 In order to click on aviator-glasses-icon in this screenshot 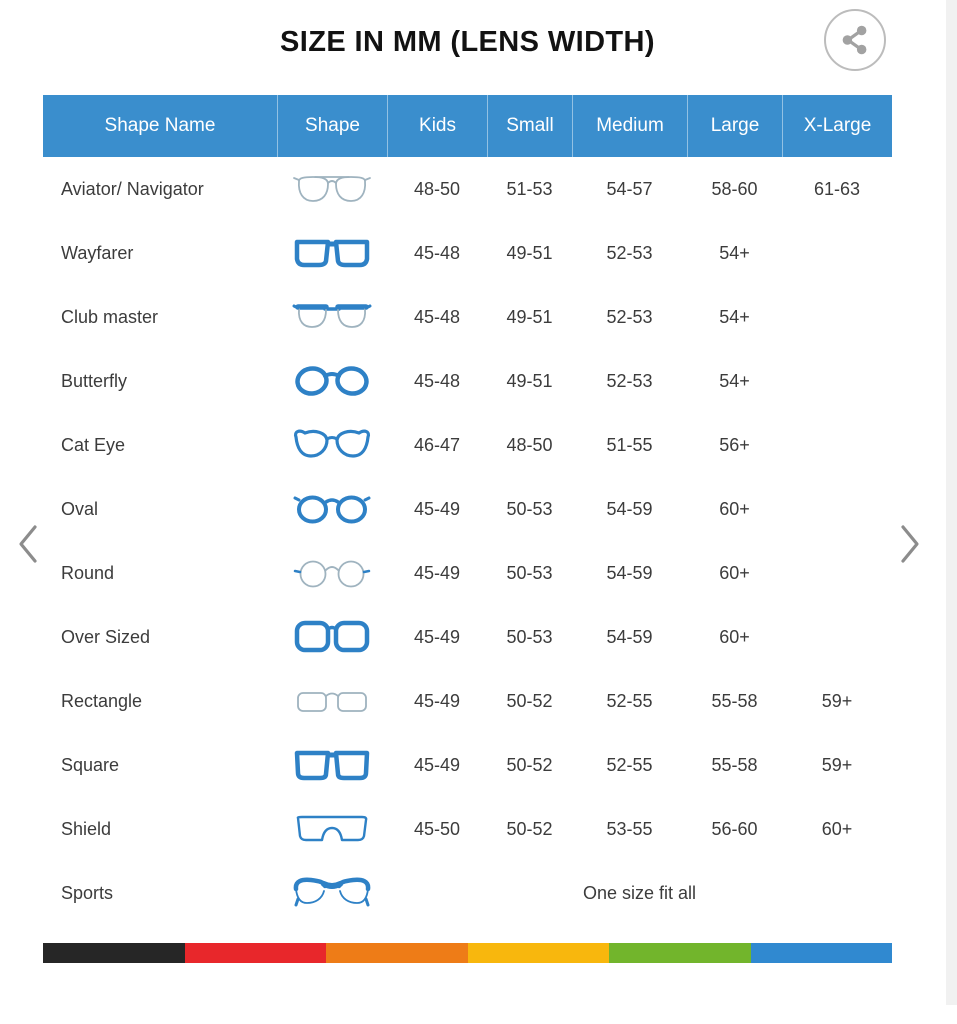, I will do `click(332, 189)`.